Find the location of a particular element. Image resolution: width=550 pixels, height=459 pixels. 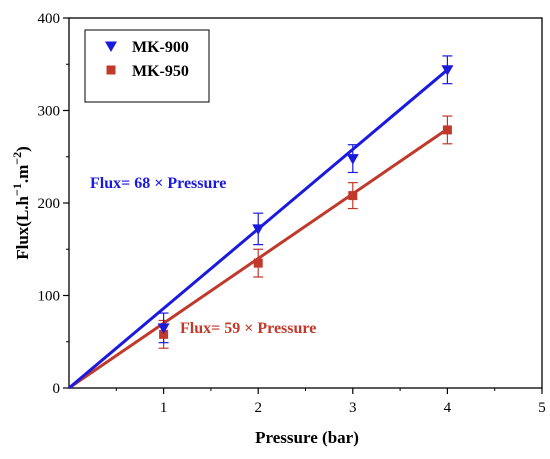

x-tick-label: 3 is located at coordinates (353, 408).